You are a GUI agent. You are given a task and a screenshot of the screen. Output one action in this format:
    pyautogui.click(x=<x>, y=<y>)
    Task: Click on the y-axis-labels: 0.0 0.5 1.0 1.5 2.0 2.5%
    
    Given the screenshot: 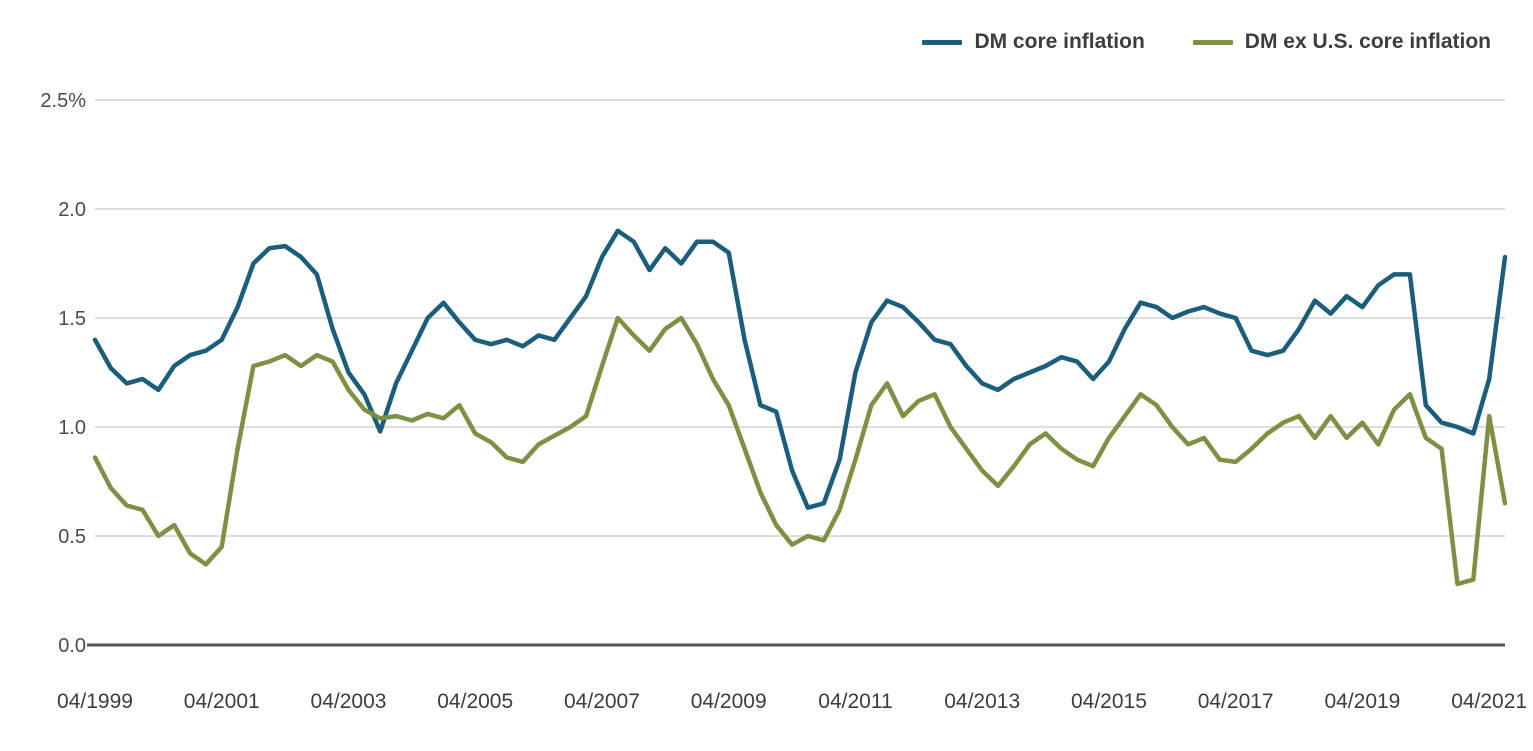 What is the action you would take?
    pyautogui.click(x=63, y=373)
    